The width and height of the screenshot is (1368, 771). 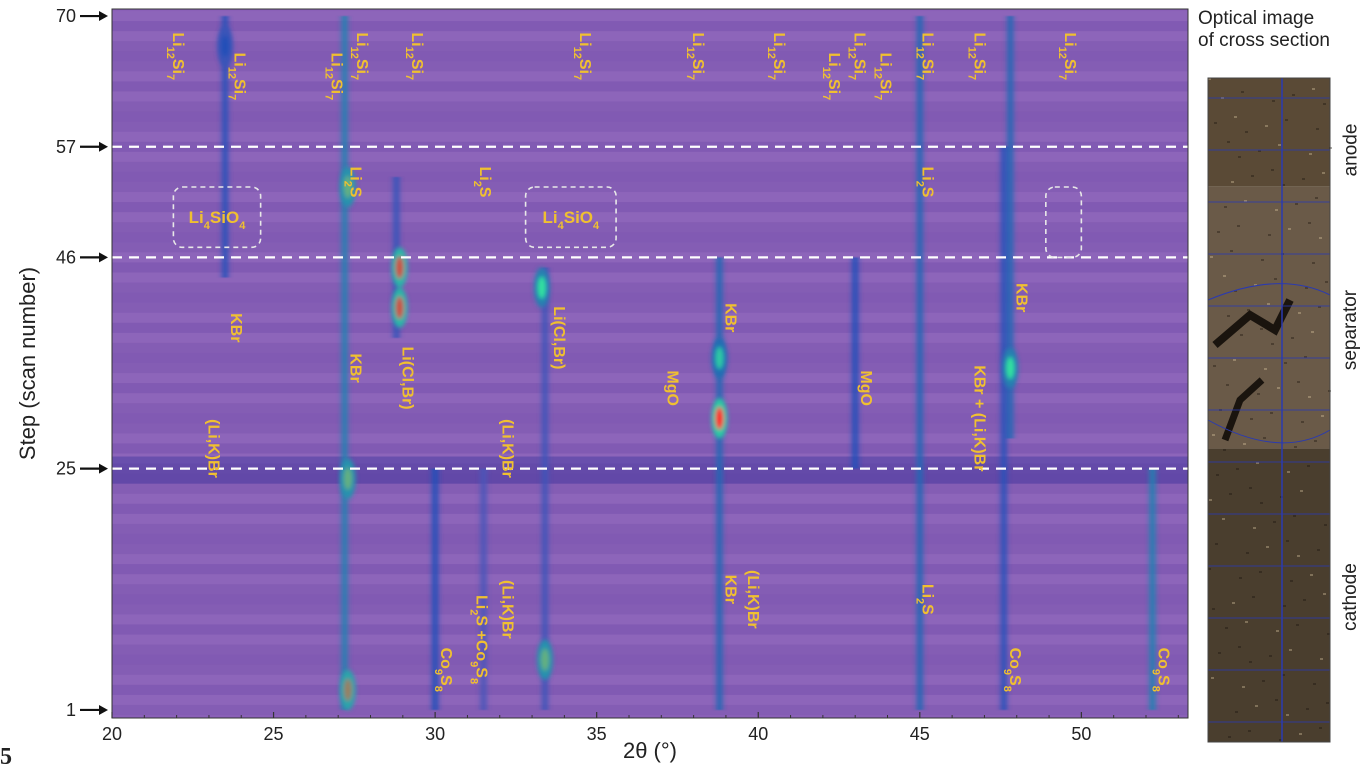 I want to click on y-tick-label: 1, so click(x=71, y=710).